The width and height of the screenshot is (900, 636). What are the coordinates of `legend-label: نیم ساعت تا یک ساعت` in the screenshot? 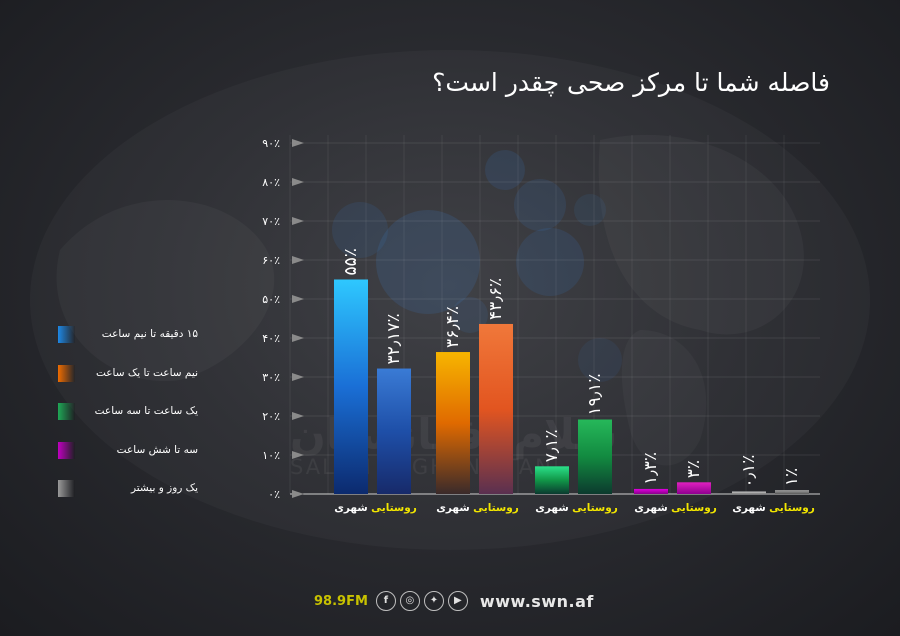 It's located at (146, 372).